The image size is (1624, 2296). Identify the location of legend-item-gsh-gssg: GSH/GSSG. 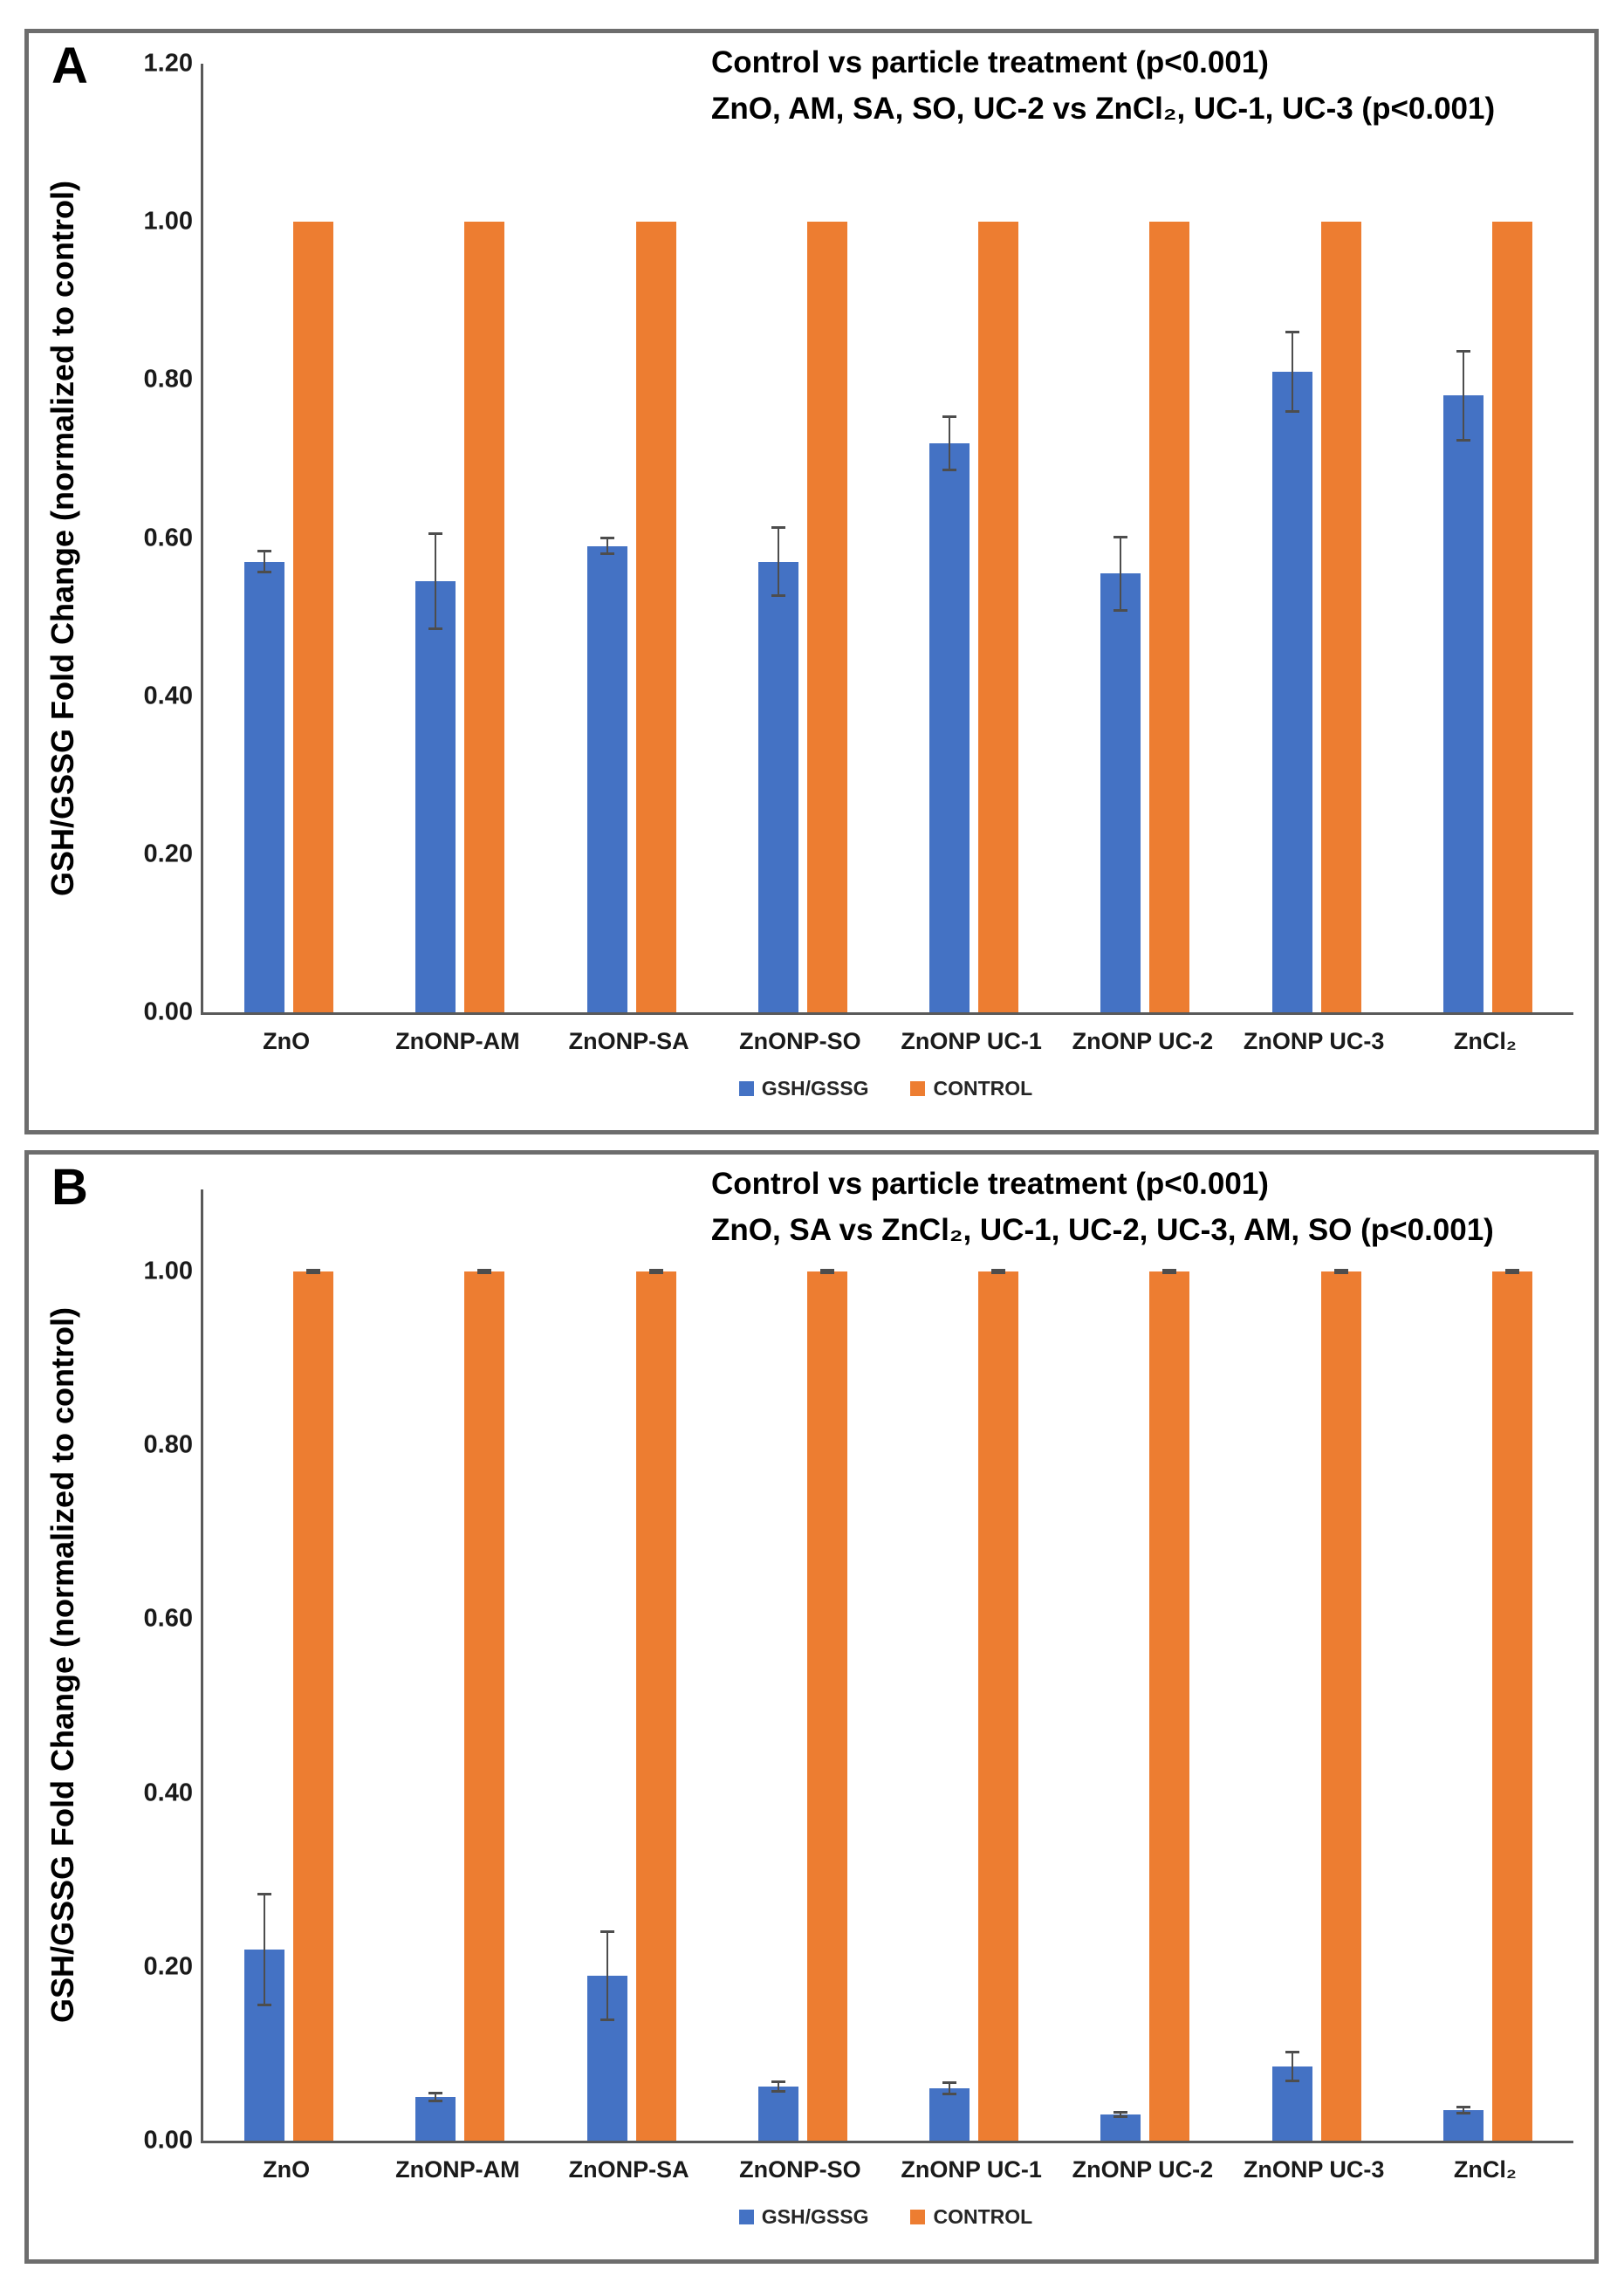
(803, 1088).